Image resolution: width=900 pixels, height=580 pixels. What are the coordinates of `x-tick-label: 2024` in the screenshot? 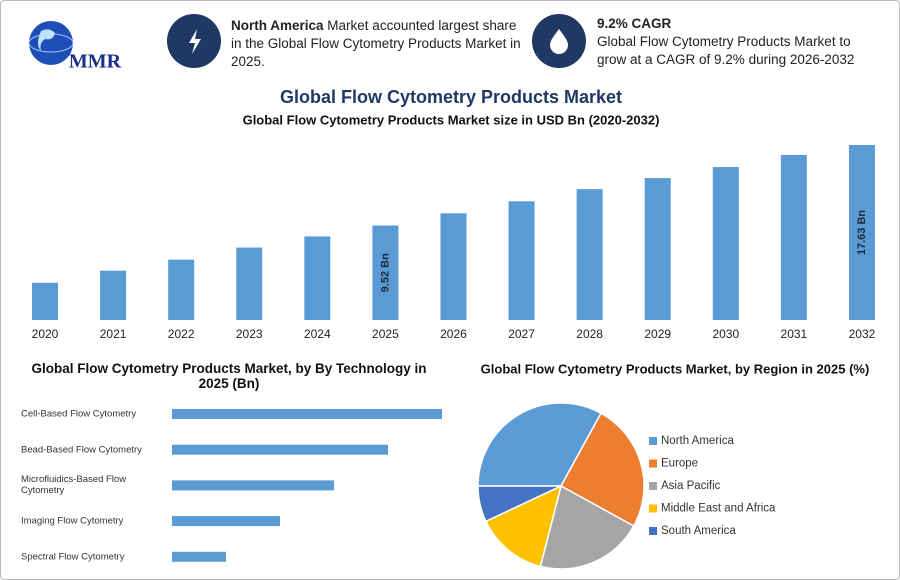 It's located at (317, 334).